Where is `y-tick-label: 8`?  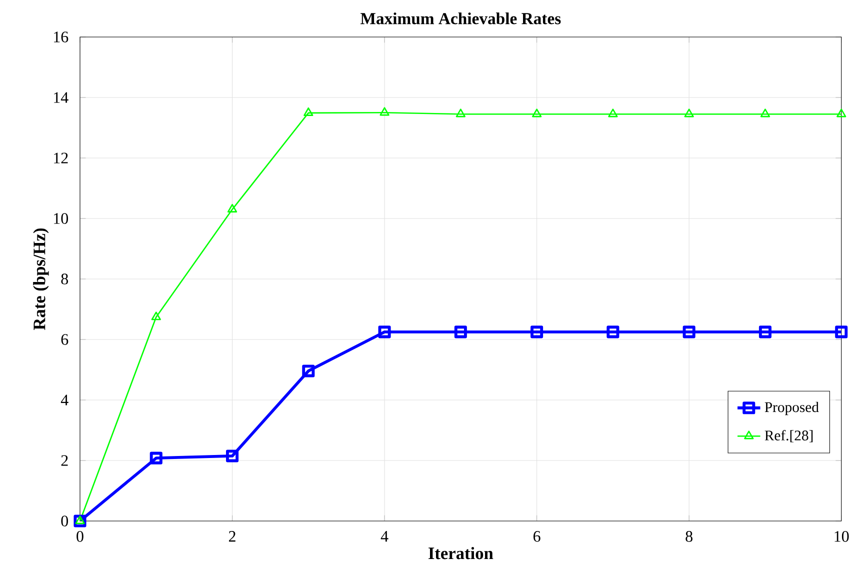 y-tick-label: 8 is located at coordinates (64, 279).